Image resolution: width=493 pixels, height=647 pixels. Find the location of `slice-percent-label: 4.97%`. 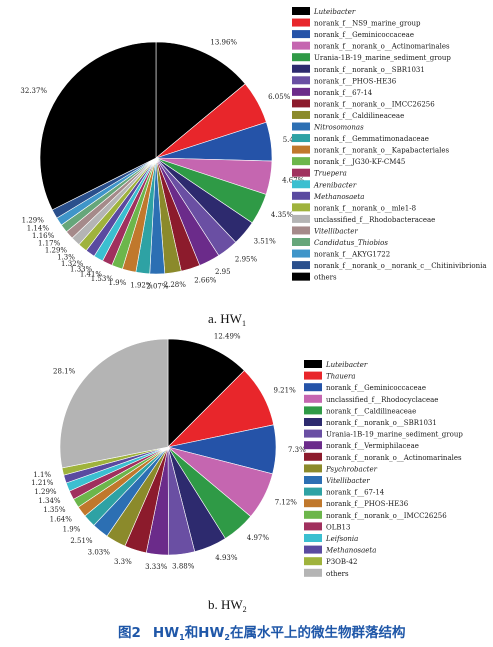

slice-percent-label: 4.97% is located at coordinates (258, 538).